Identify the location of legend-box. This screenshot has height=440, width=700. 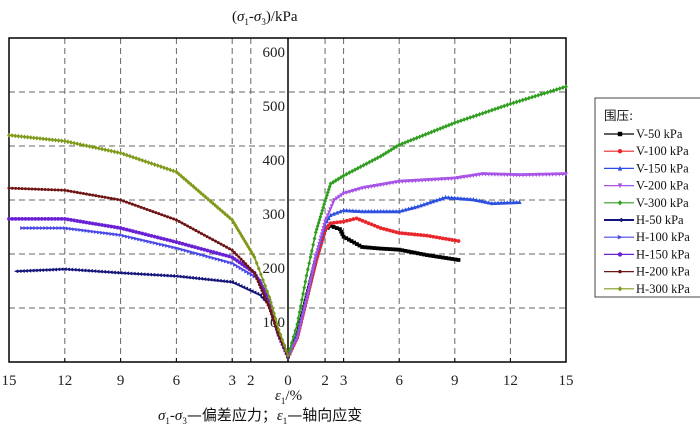
(647, 197).